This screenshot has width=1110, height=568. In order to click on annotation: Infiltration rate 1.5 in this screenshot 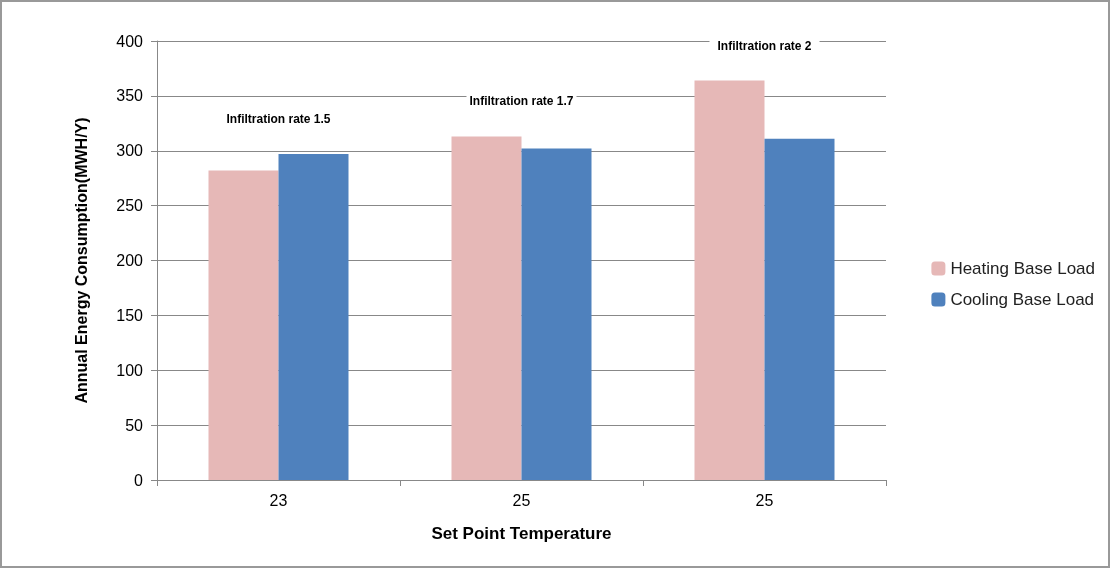, I will do `click(278, 119)`.